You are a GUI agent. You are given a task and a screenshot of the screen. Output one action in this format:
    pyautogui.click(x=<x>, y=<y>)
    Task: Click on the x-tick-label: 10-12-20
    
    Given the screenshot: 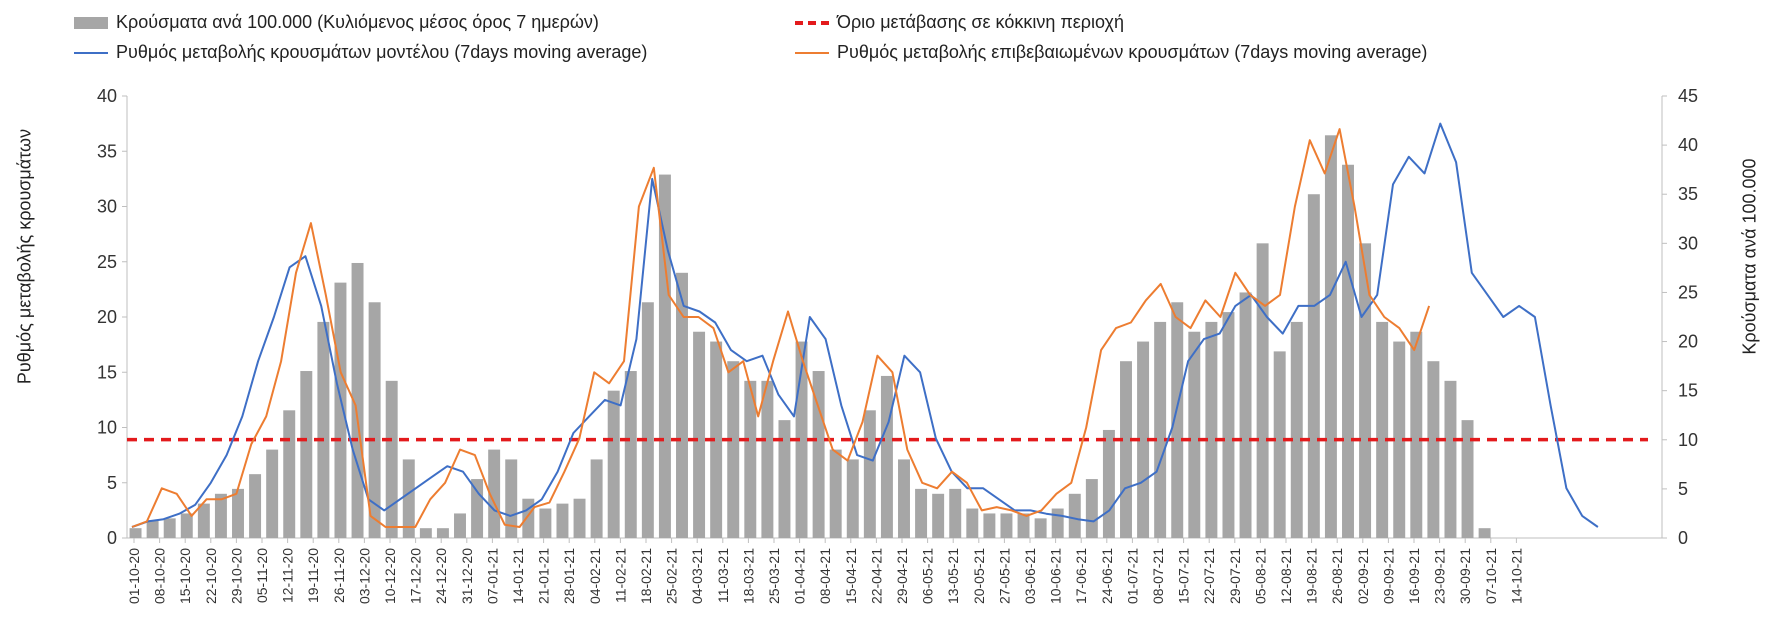 What is the action you would take?
    pyautogui.click(x=390, y=576)
    